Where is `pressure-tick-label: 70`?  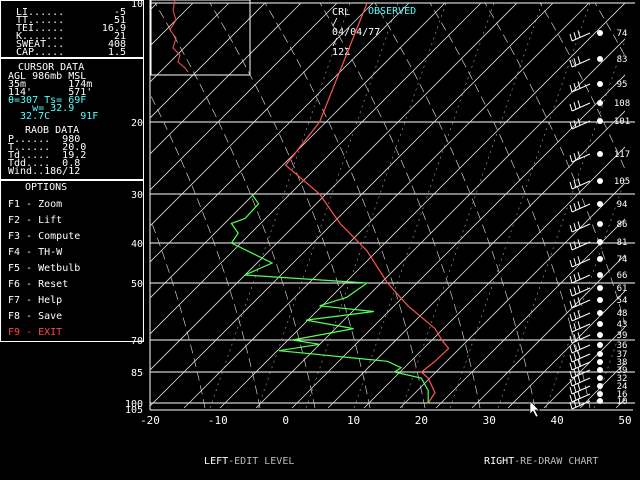
pressure-tick-label: 70 is located at coordinates (137, 341).